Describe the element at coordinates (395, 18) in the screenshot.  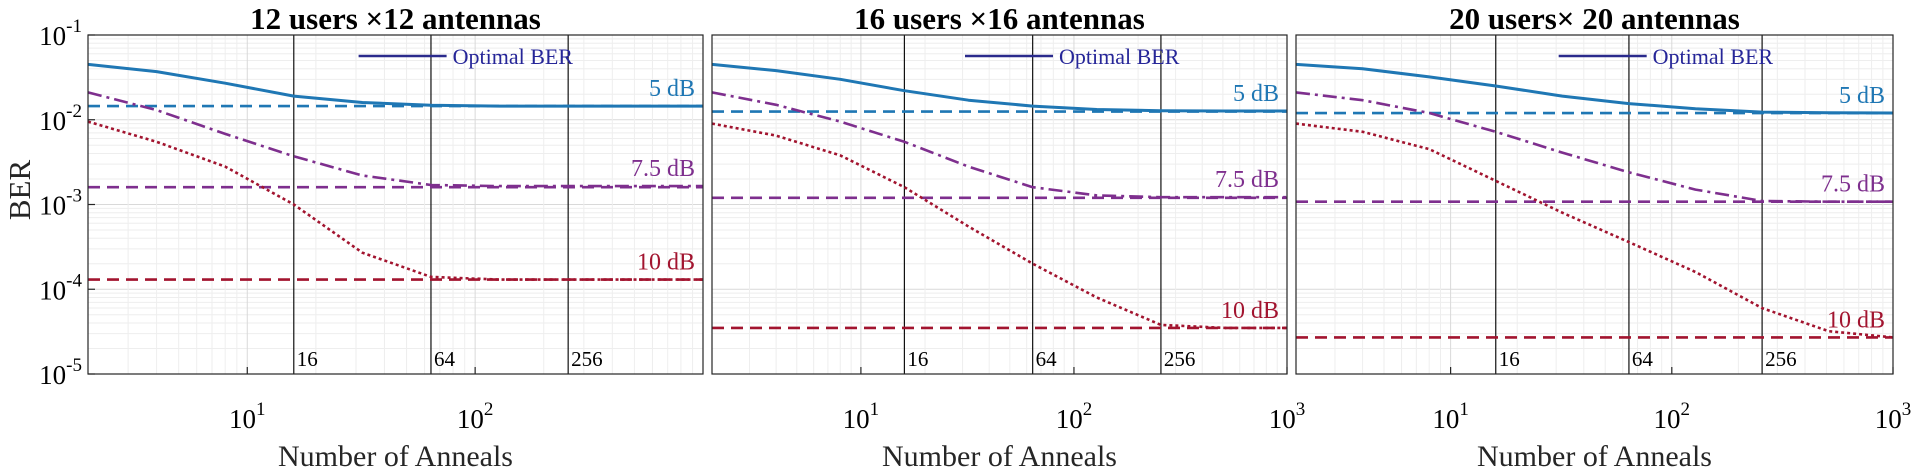
I see `panel-title: 12 users ×12 antennas` at that location.